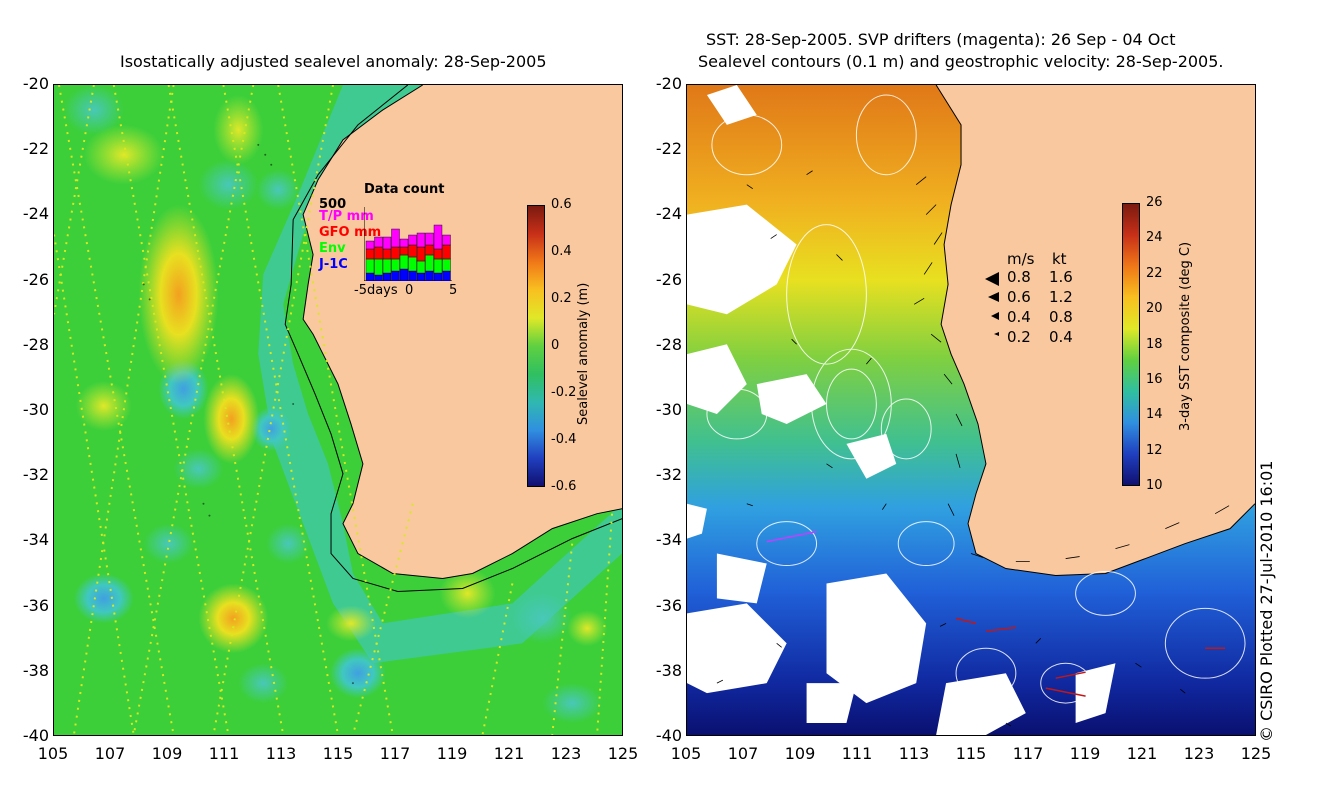 Image resolution: width=1320 pixels, height=810 pixels. What do you see at coordinates (564, 392) in the screenshot?
I see `colorbar-tick-label: -0.2` at bounding box center [564, 392].